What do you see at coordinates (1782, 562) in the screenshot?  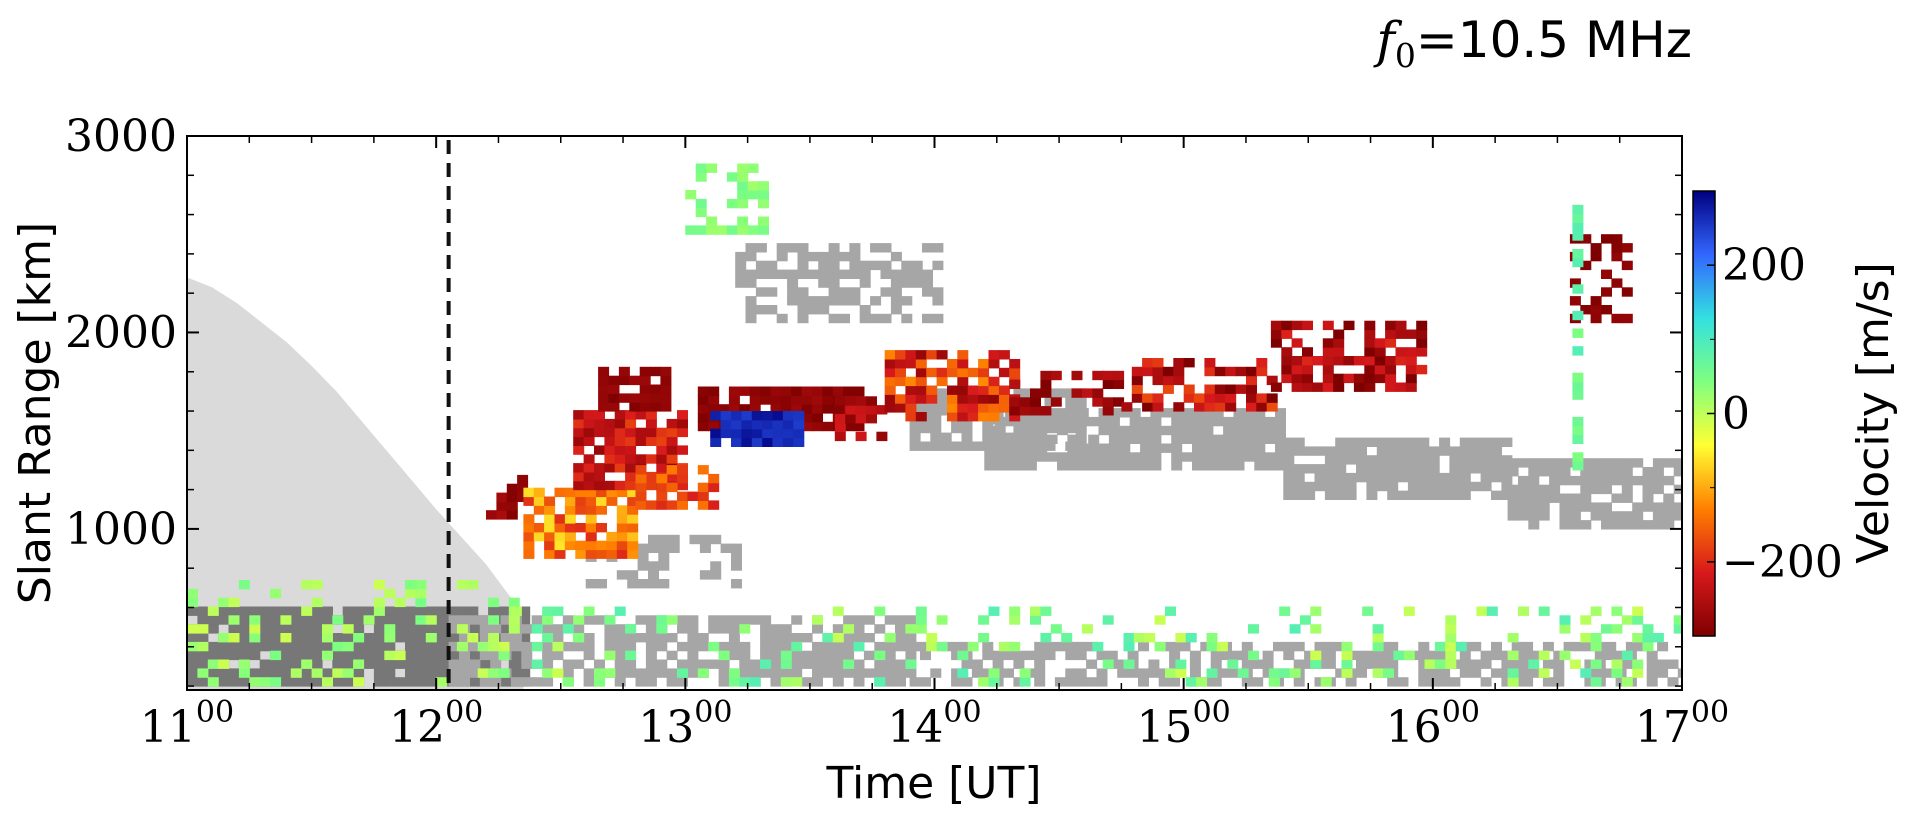 I see `colorbar-tick-label: −200` at bounding box center [1782, 562].